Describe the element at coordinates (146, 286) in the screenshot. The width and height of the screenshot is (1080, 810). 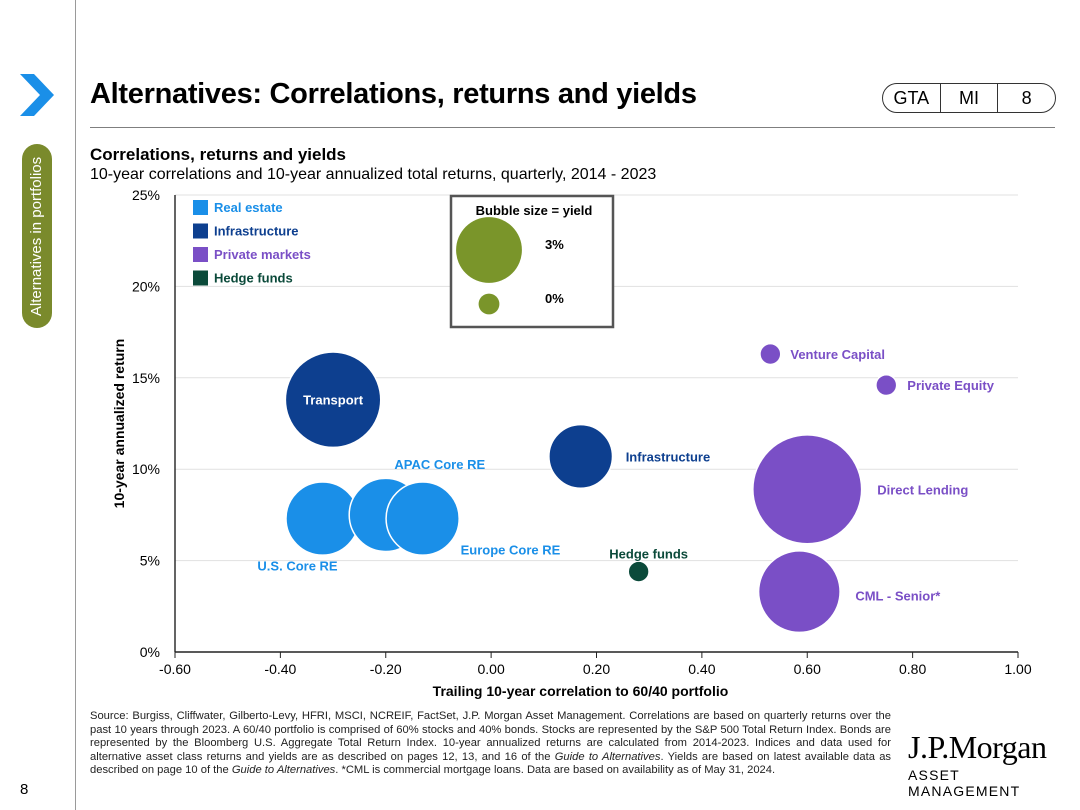
I see `y-tick-label: 20%` at that location.